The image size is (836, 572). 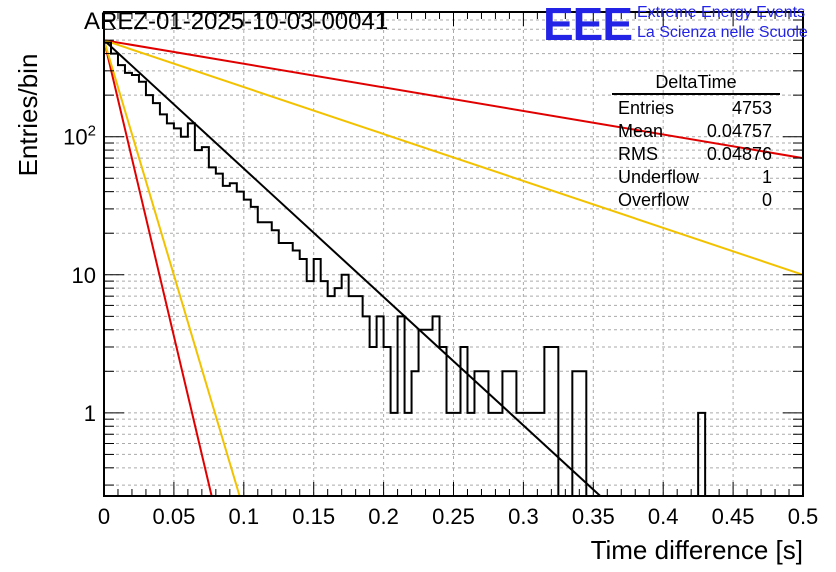 What do you see at coordinates (158, 268) in the screenshot?
I see `curve-red-steep` at bounding box center [158, 268].